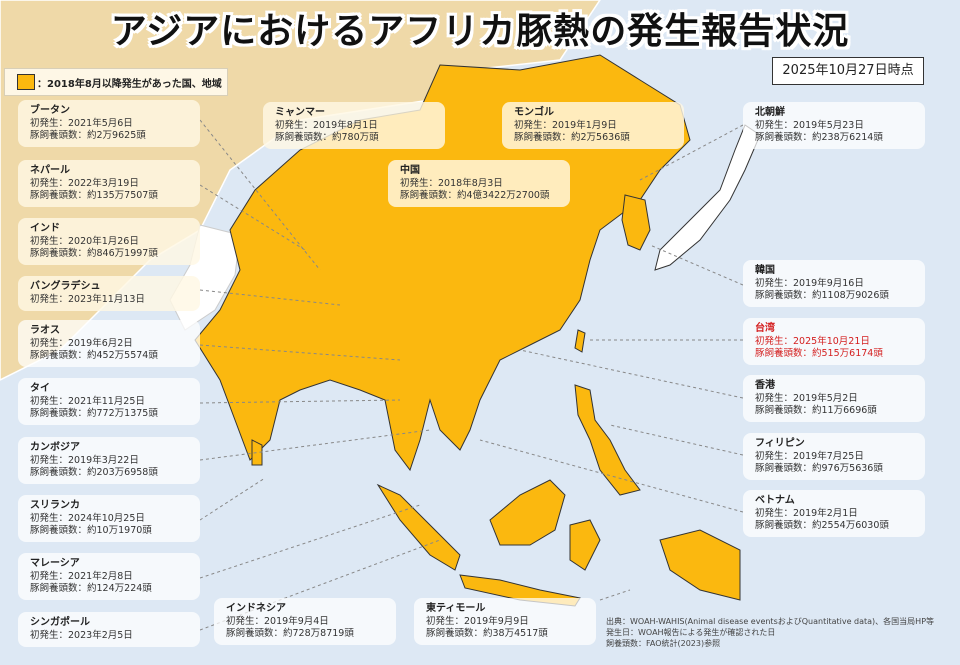 The width and height of the screenshot is (960, 665). Describe the element at coordinates (847, 353) in the screenshot. I see `pig-population-value: 約515万6174頭` at that location.